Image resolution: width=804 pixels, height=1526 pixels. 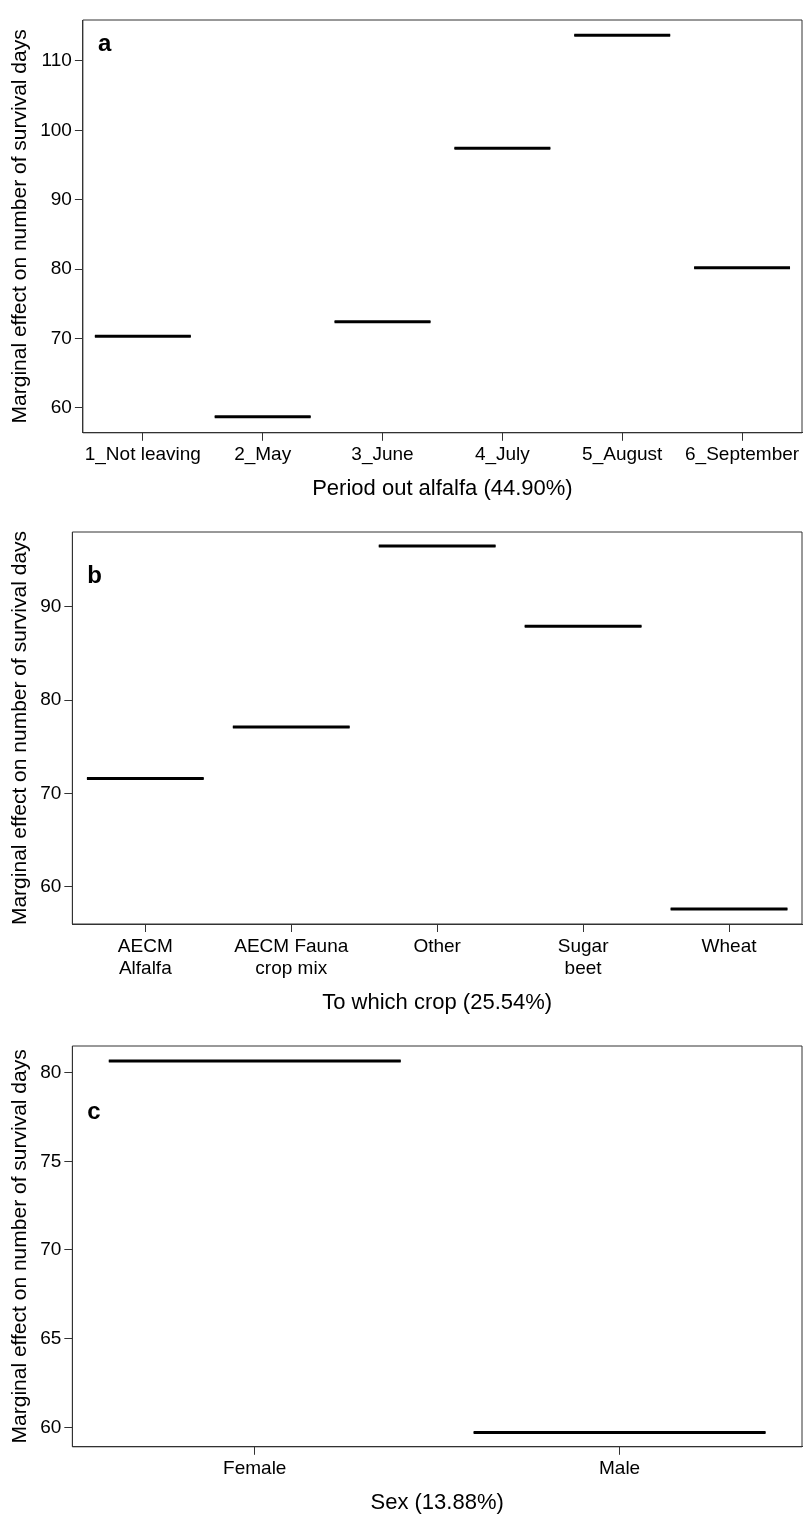 I want to click on x-tick-label: 1_Not leaving, so click(x=142, y=454).